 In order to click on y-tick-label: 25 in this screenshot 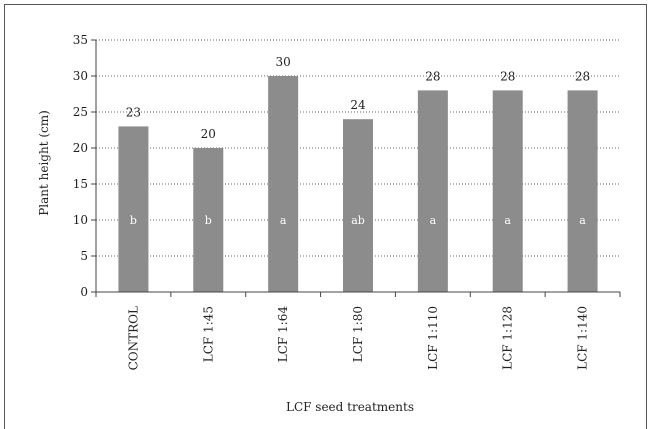, I will do `click(80, 112)`.